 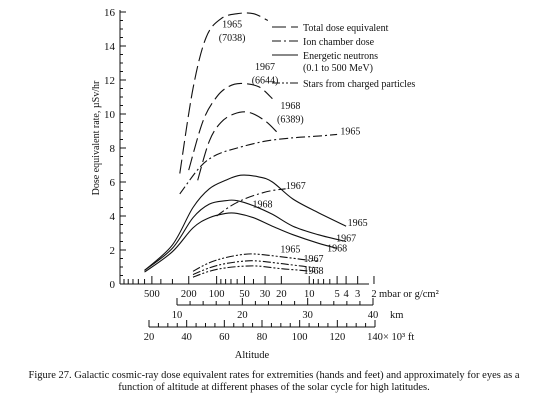 I want to click on pressure-tick-label: 2, so click(x=373, y=294).